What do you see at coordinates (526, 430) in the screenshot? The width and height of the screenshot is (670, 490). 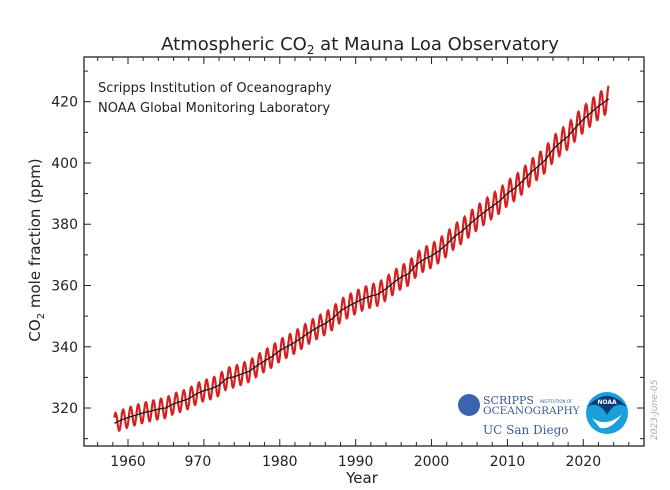 I see `svg-text: UC San Diego` at bounding box center [526, 430].